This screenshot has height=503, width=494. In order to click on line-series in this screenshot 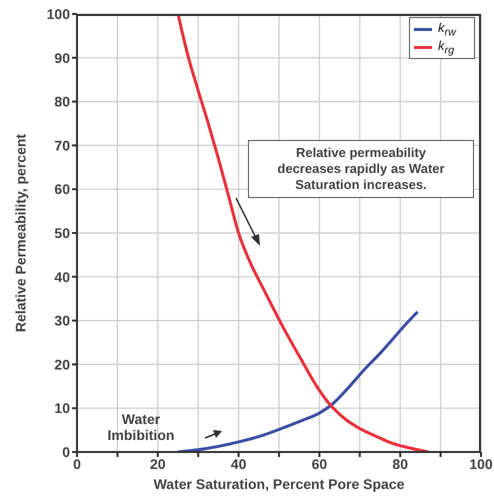, I will do `click(298, 381)`.